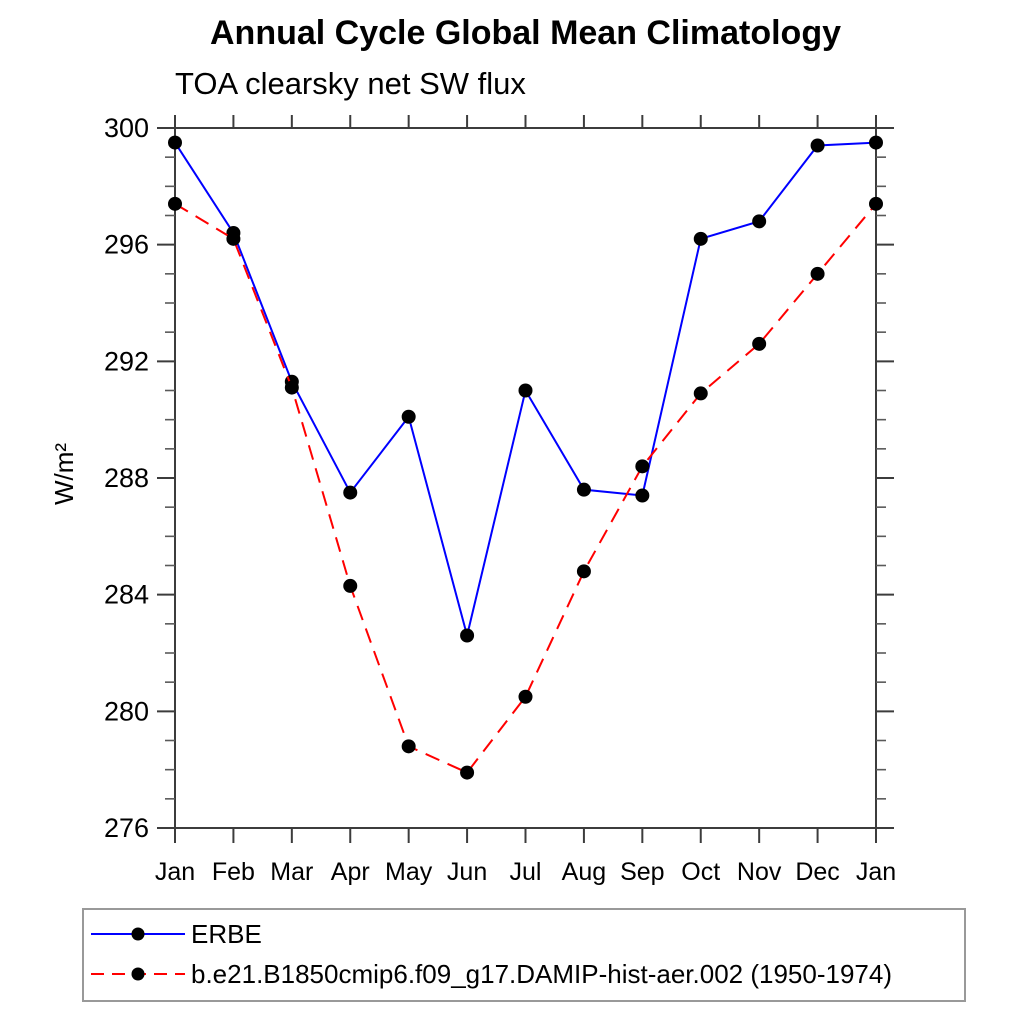 This screenshot has width=1024, height=1024. Describe the element at coordinates (584, 872) in the screenshot. I see `x-tick-label: Aug` at that location.